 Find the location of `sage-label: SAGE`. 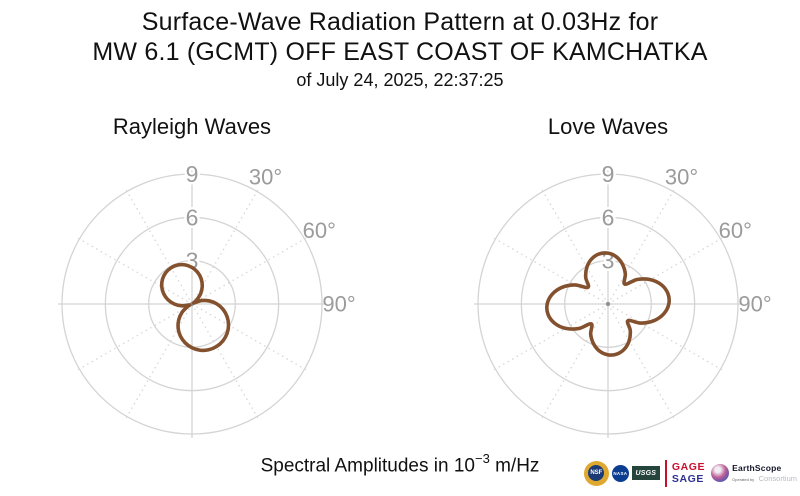

sage-label: SAGE is located at coordinates (688, 479).